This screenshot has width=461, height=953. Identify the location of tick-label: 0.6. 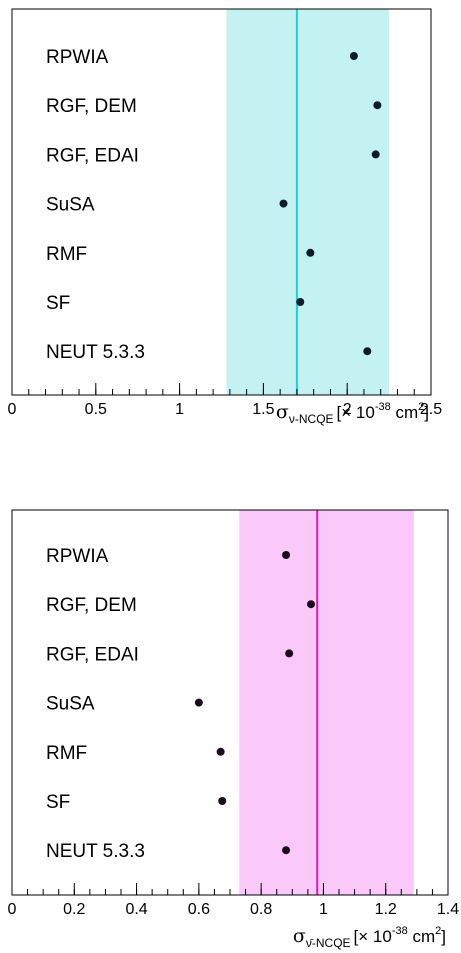
(199, 909).